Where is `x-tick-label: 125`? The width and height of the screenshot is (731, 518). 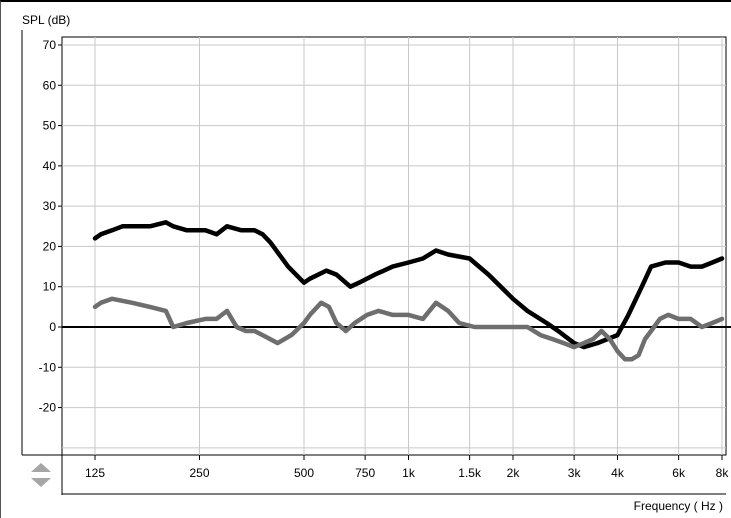 x-tick-label: 125 is located at coordinates (95, 473).